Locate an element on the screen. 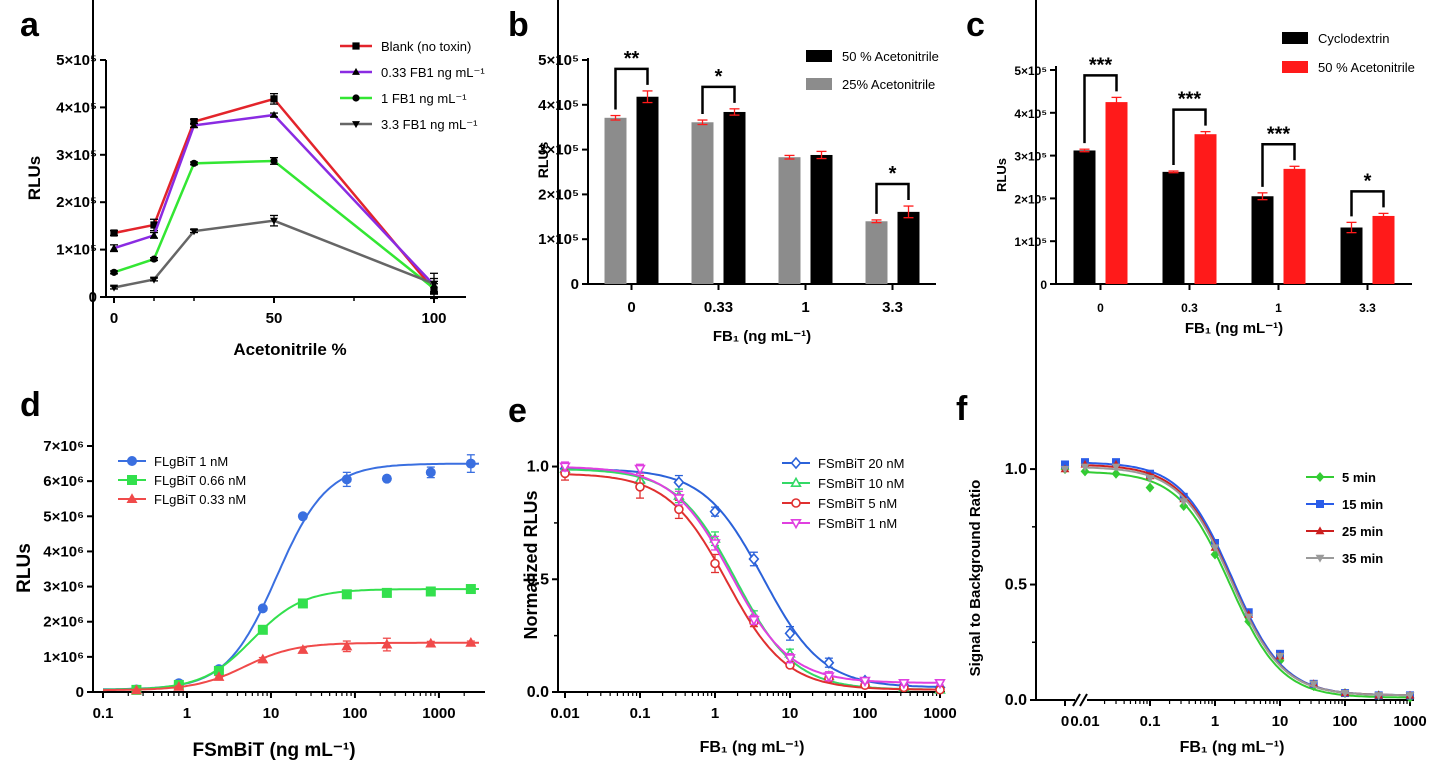 Image resolution: width=1442 pixels, height=774 pixels. legend-label: 5 min is located at coordinates (1359, 477).